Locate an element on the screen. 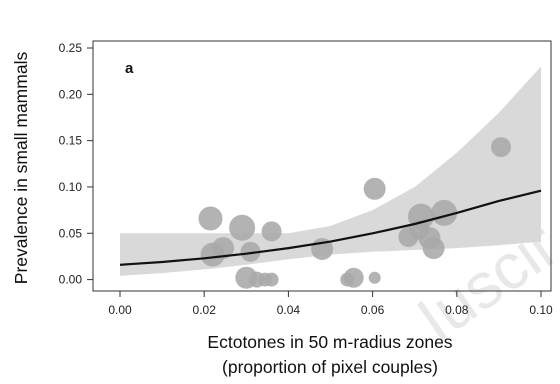 Image resolution: width=560 pixels, height=384 pixels. x-tick-label: 0.06 is located at coordinates (373, 310).